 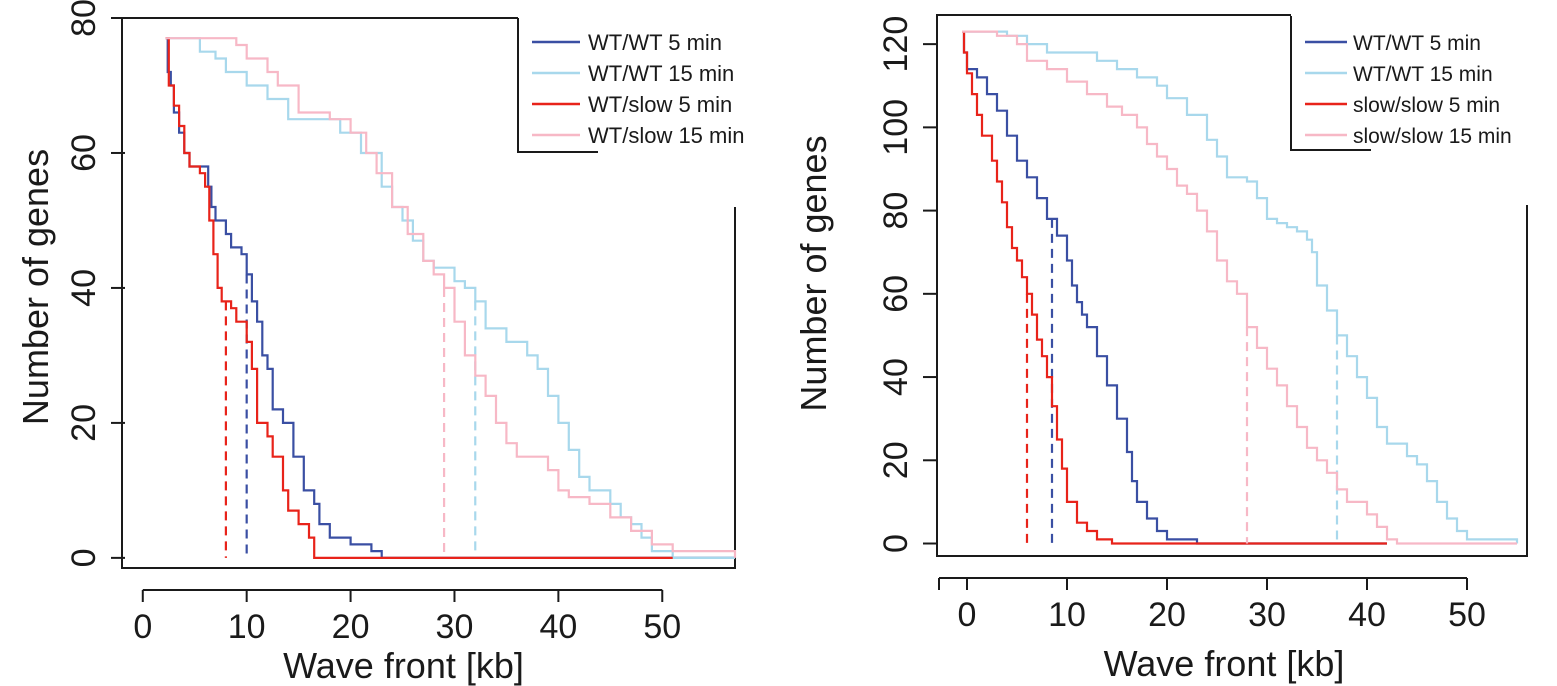 I want to click on legend-label-3: WT/slow 15 min, so click(x=666, y=135).